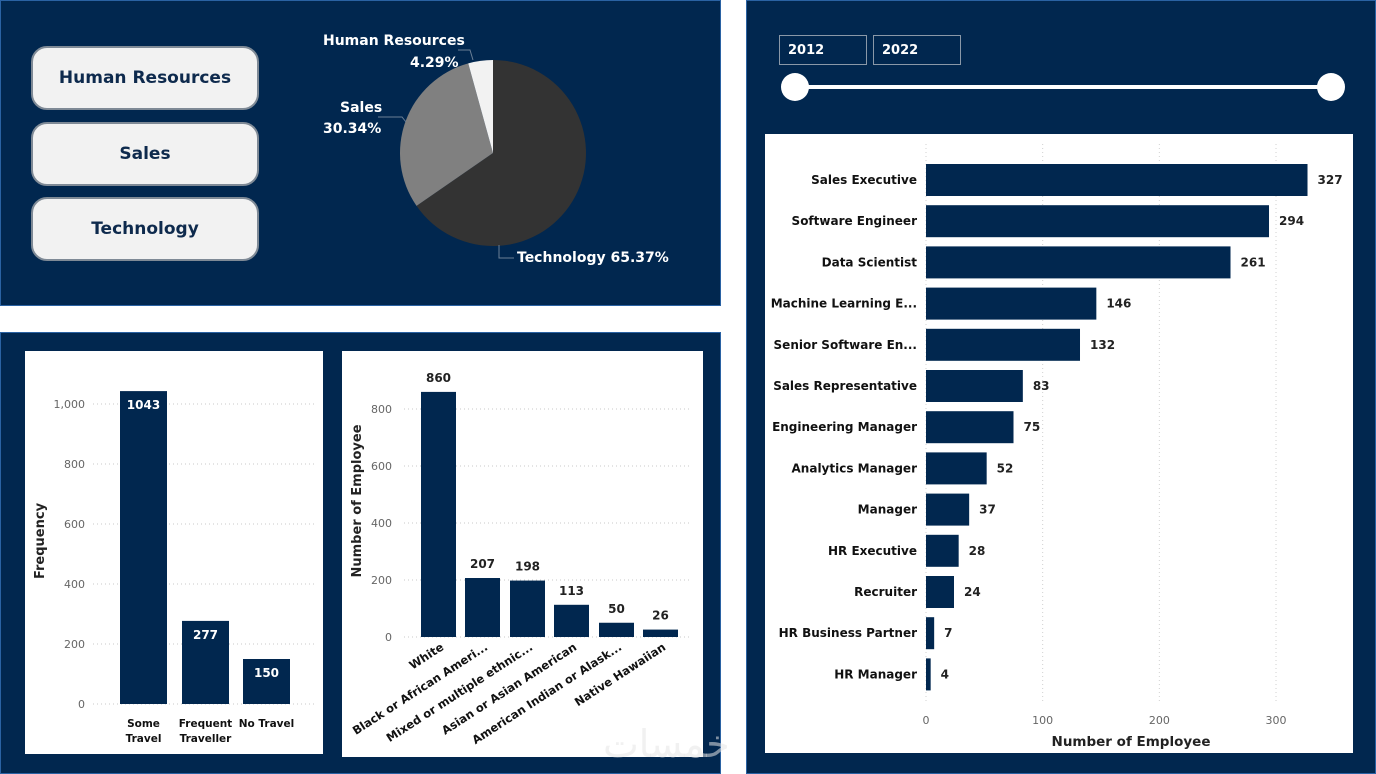 The height and width of the screenshot is (774, 1376). I want to click on data-label: 198, so click(527, 567).